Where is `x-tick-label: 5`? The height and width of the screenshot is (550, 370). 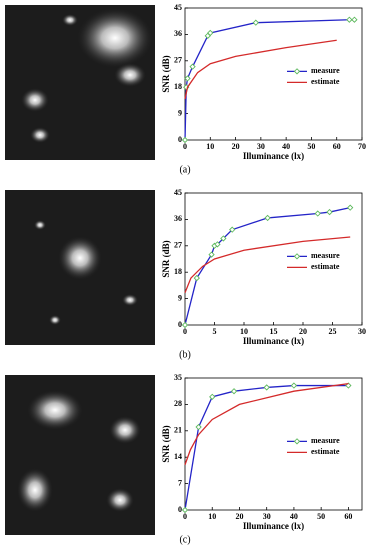 x-tick-label: 5 is located at coordinates (215, 331).